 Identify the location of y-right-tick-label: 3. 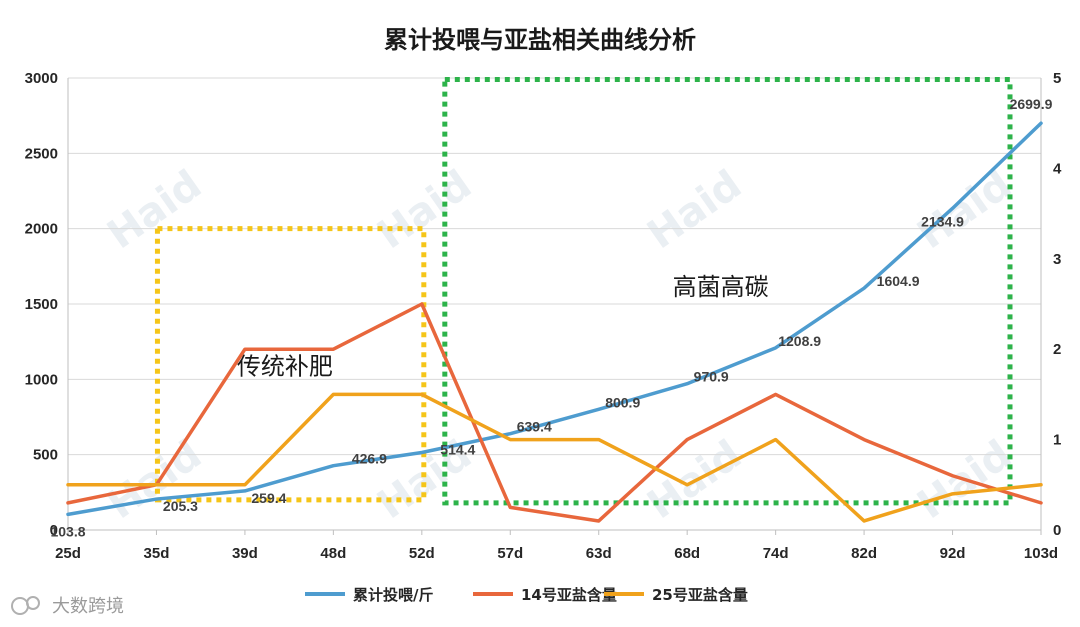
(1057, 259).